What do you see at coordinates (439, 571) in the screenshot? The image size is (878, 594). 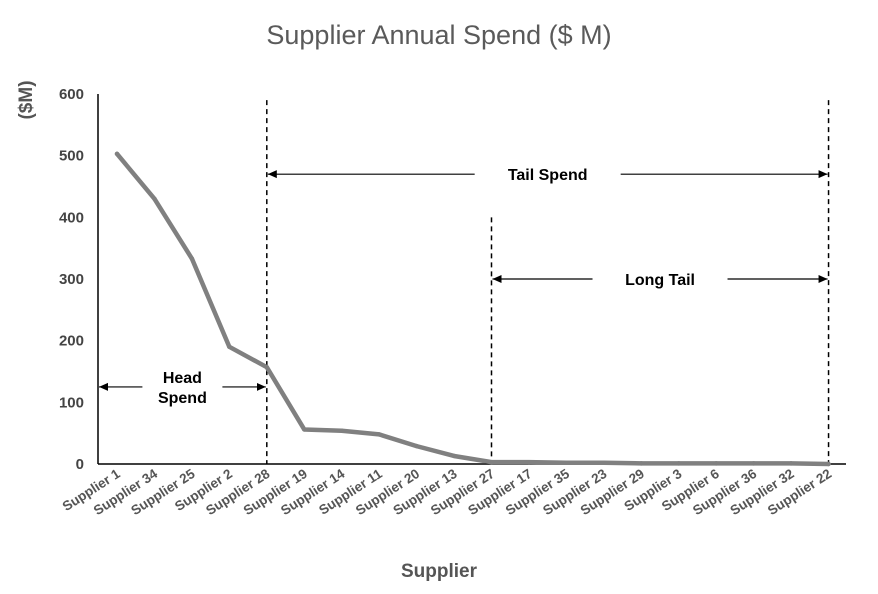 I see `x-axis-label: Supplier` at bounding box center [439, 571].